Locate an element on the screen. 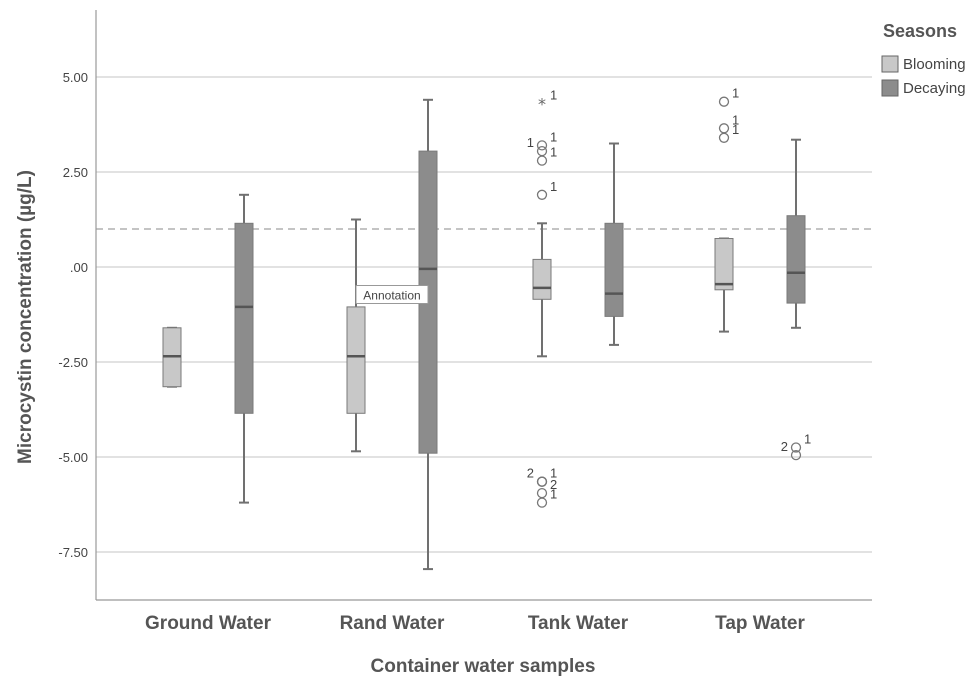  x-tick-label: Ground Water is located at coordinates (208, 623).